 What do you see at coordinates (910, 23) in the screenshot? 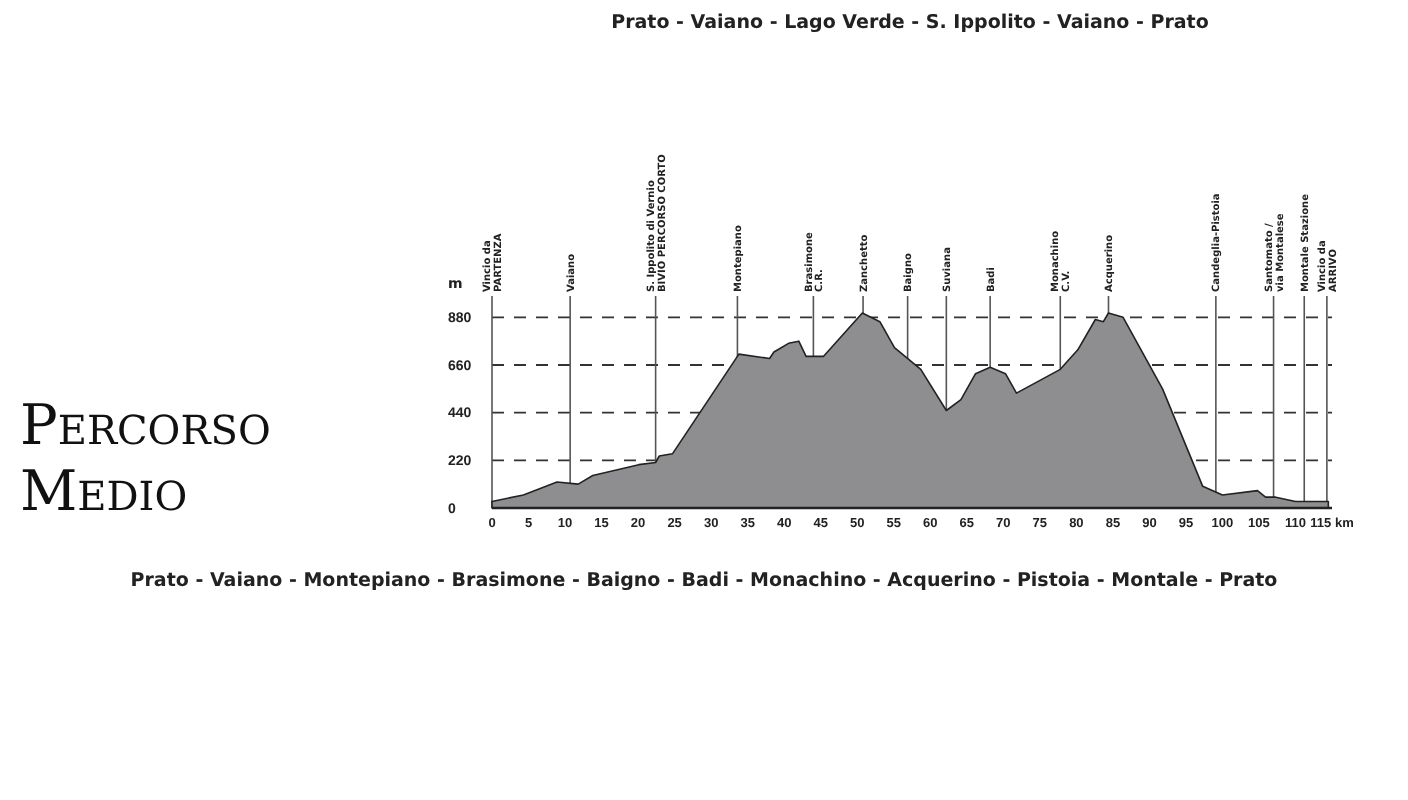
I see `text: Prato - Vaiano - Lago Verde - S. Ippolito - Vaiano - Prato` at bounding box center [910, 23].